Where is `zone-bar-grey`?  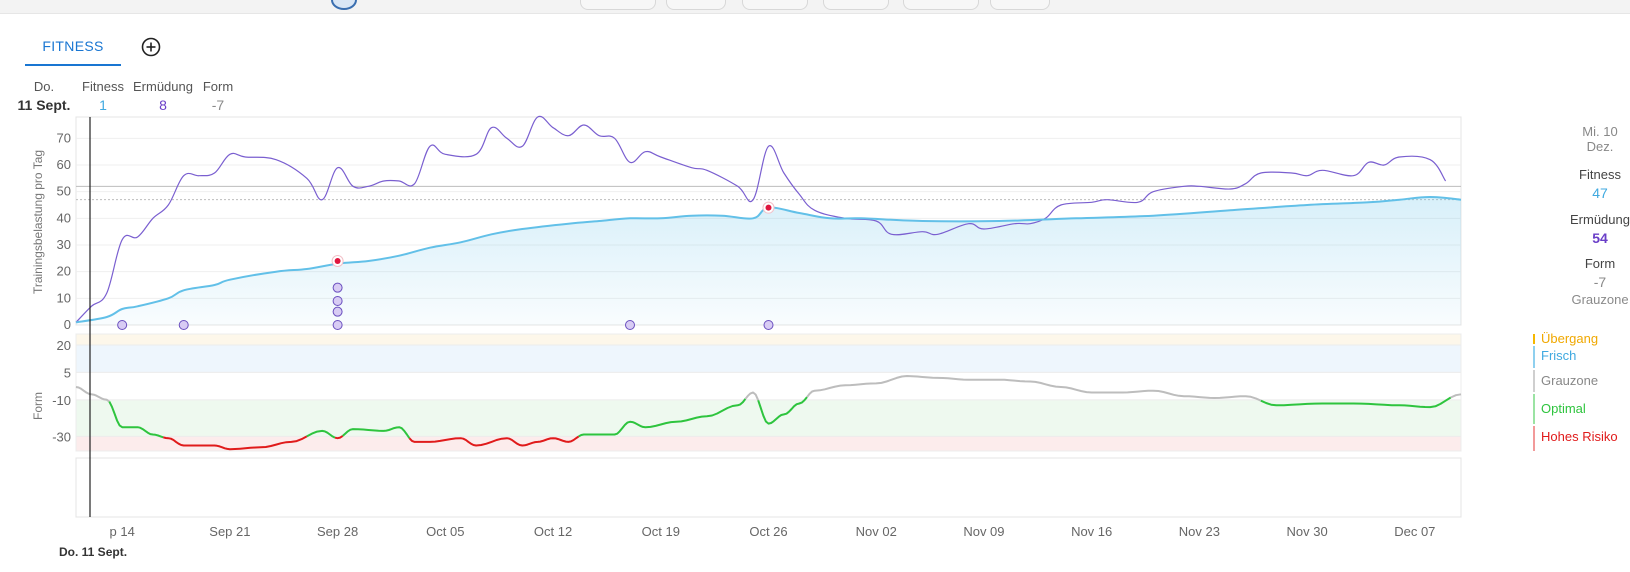
zone-bar-grey is located at coordinates (1534, 381).